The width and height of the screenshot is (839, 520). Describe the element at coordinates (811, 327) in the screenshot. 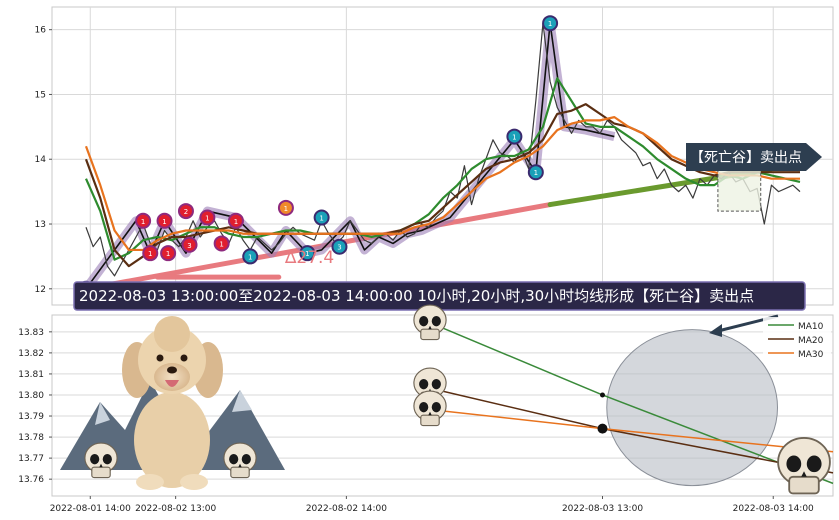

I see `legend-label-ma10: MA10` at that location.